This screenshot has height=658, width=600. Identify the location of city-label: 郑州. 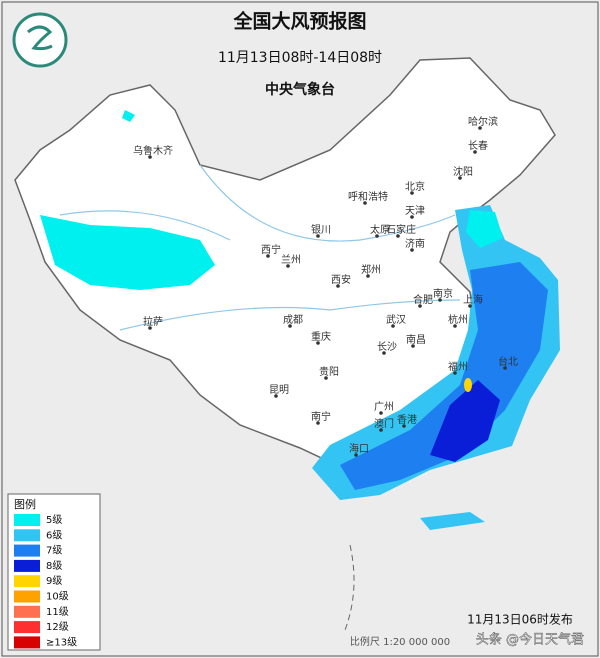
(371, 269).